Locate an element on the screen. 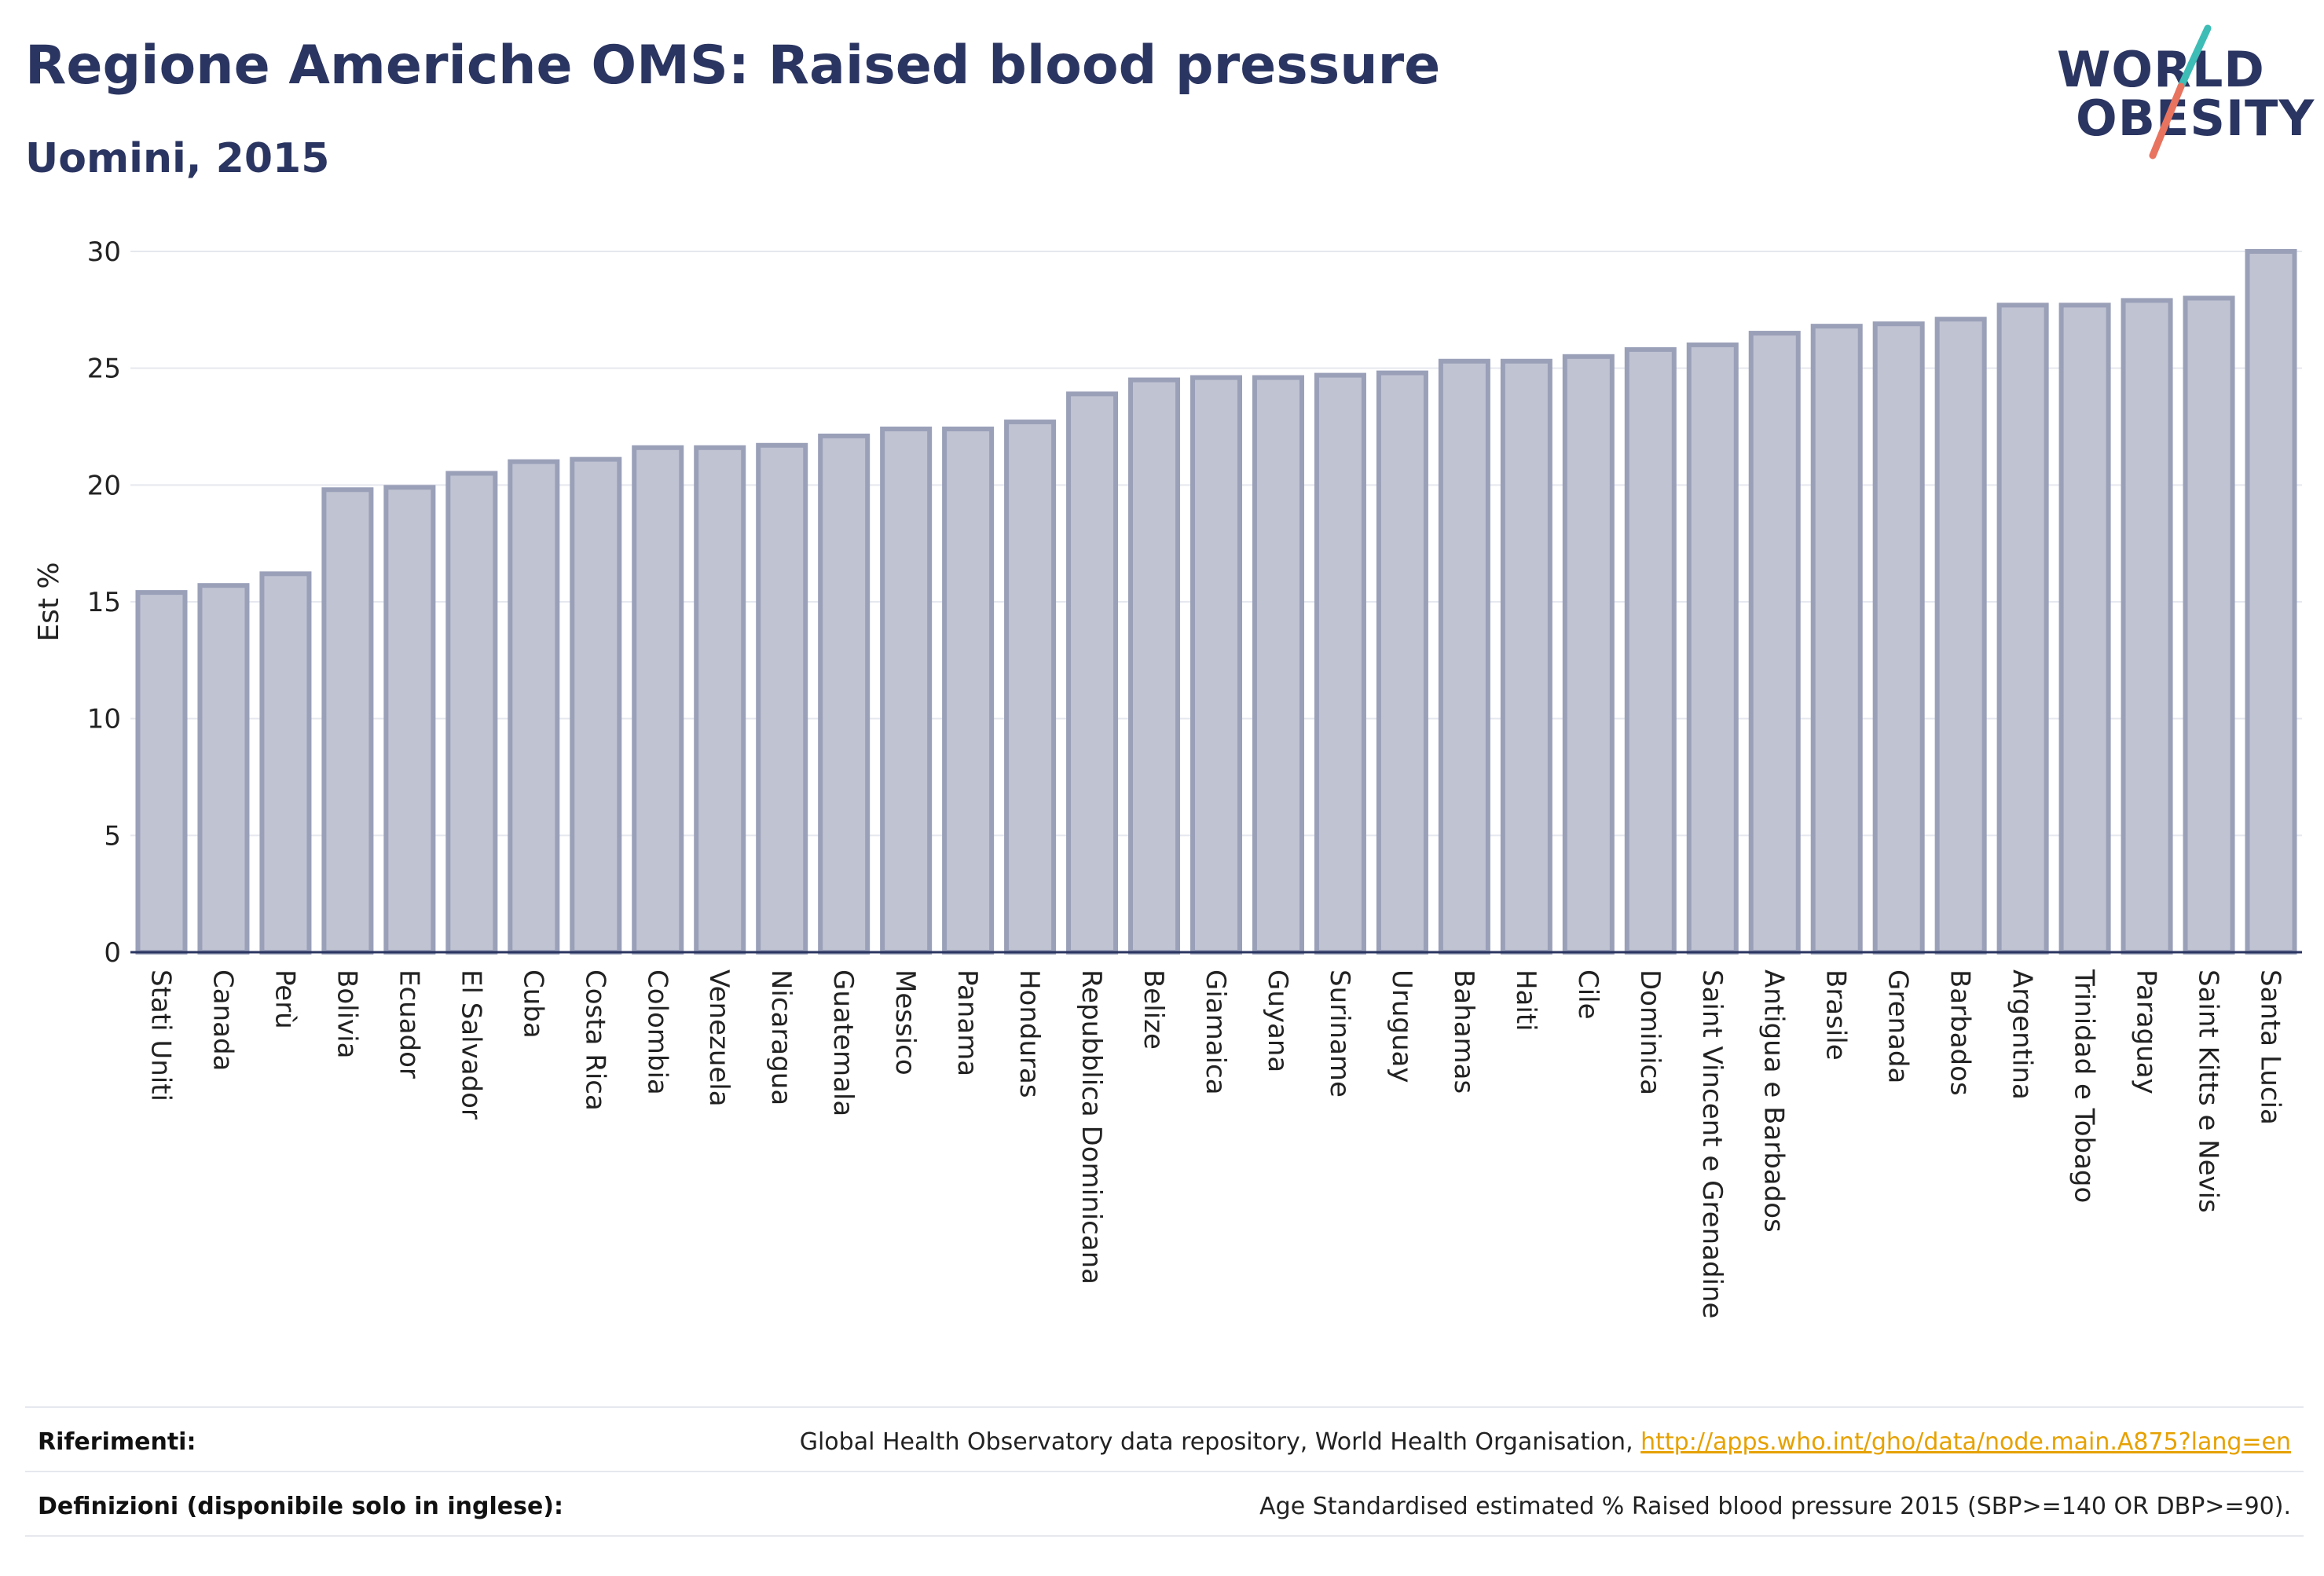 The width and height of the screenshot is (2324, 1576). x-tick-label: Dominica is located at coordinates (1650, 1032).